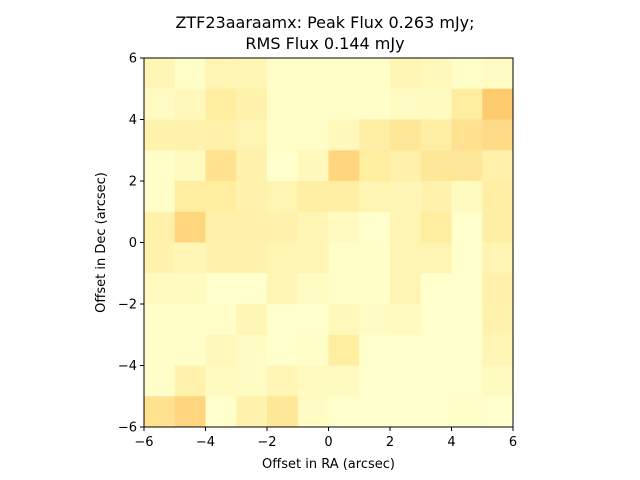 This screenshot has height=480, width=640. What do you see at coordinates (127, 366) in the screenshot?
I see `y-tick-label: −4` at bounding box center [127, 366].